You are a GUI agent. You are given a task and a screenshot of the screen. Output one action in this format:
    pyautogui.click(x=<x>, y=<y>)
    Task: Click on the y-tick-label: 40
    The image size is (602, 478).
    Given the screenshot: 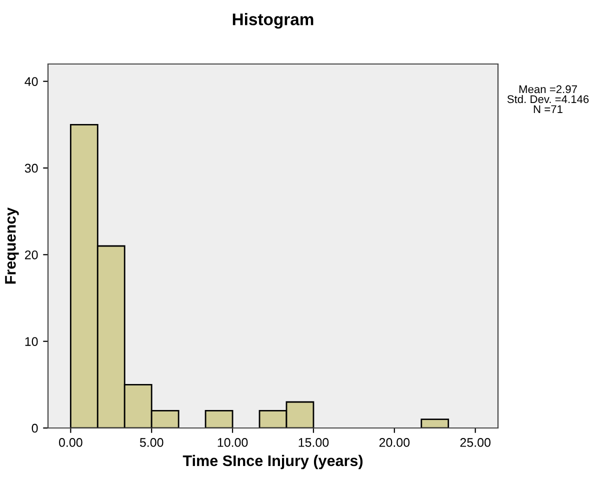 What is the action you would take?
    pyautogui.click(x=31, y=81)
    